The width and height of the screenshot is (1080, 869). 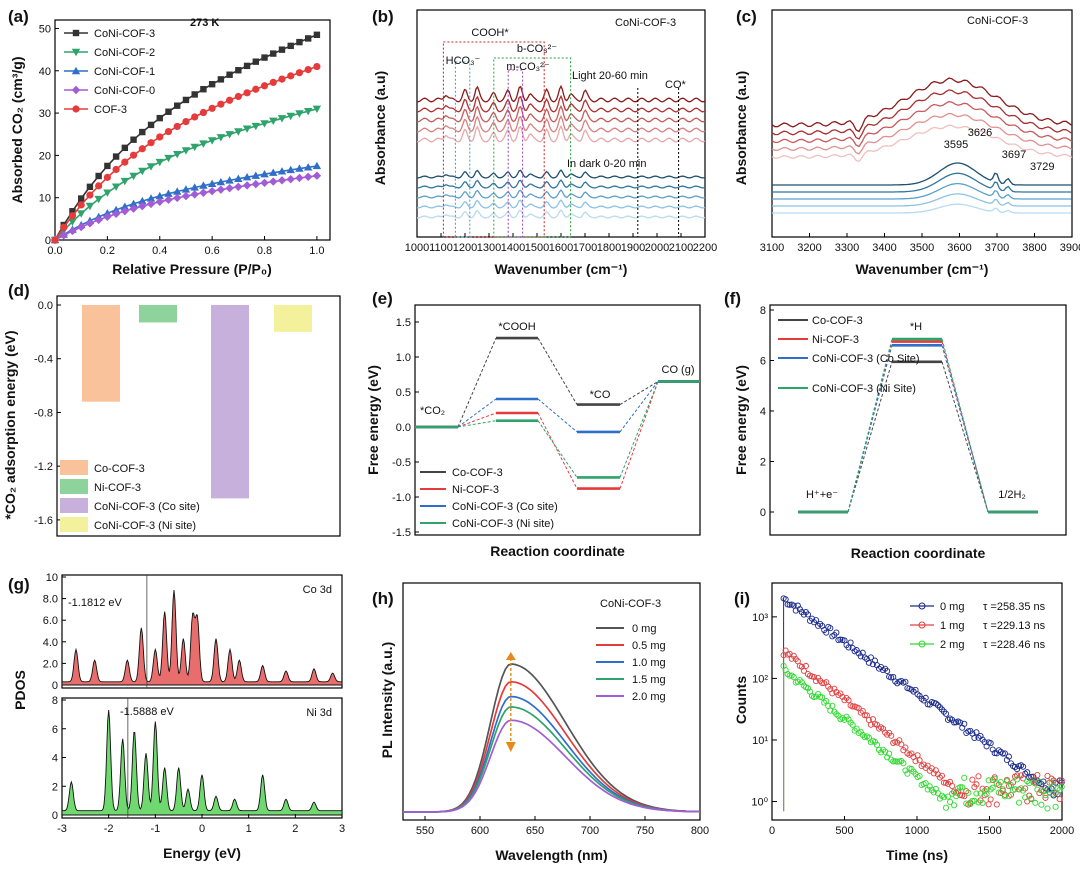 I want to click on panel-e-legend-label: Co-COF-3, so click(x=477, y=473).